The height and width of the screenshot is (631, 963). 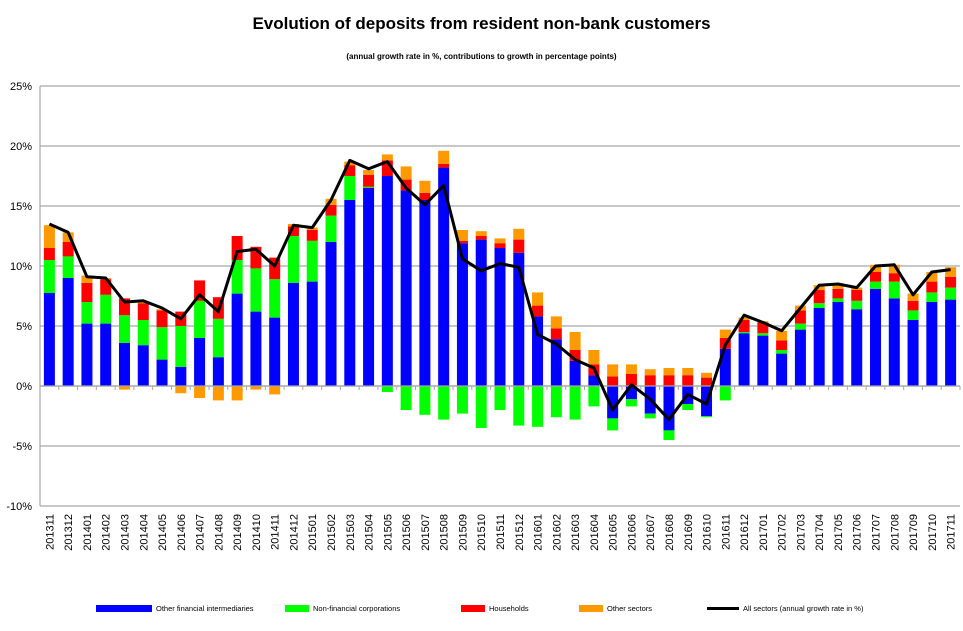 What do you see at coordinates (21, 87) in the screenshot?
I see `y-tick-label: 25%` at bounding box center [21, 87].